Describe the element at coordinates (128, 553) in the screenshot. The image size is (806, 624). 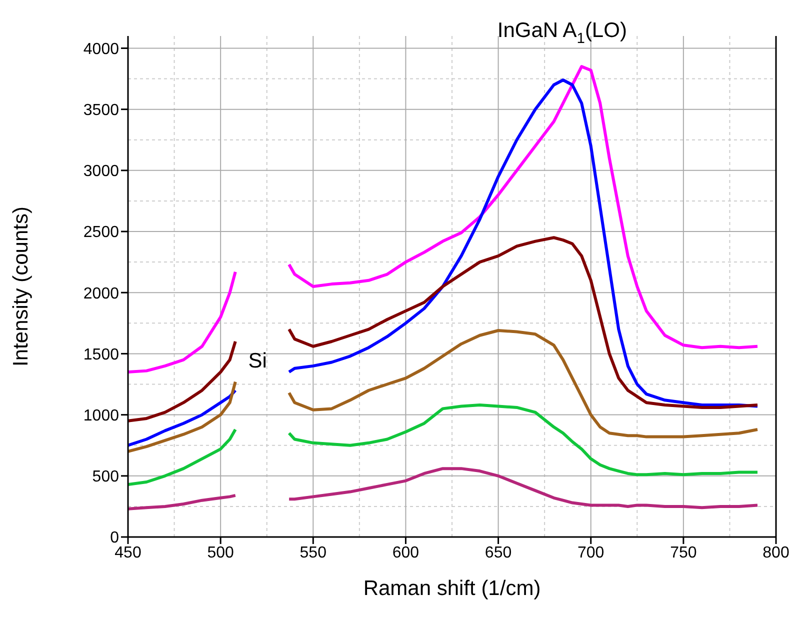
I see `x-tick-label: 450` at that location.